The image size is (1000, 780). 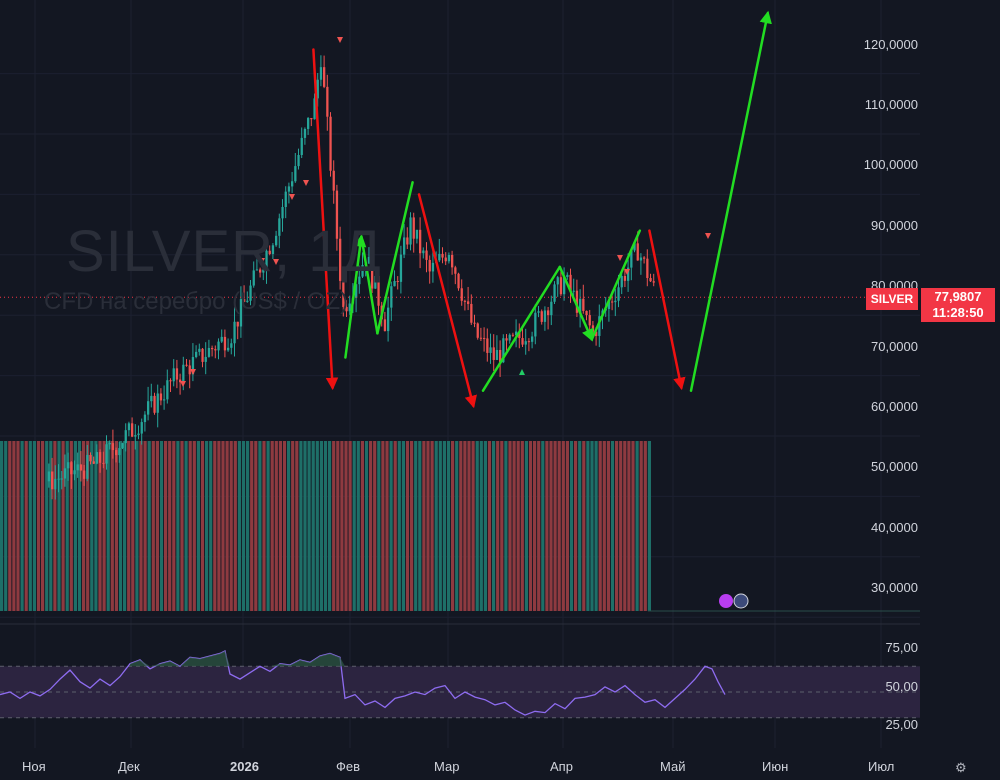 I want to click on time-tick: Май, so click(x=673, y=766).